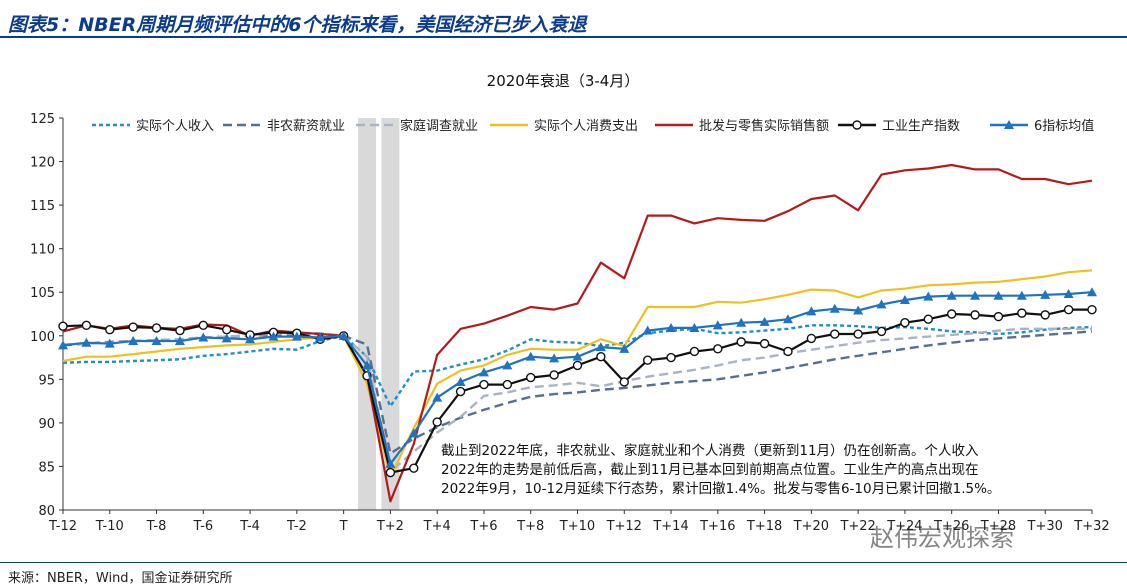 The width and height of the screenshot is (1127, 586). What do you see at coordinates (764, 526) in the screenshot?
I see `x-tick-label: T+18` at bounding box center [764, 526].